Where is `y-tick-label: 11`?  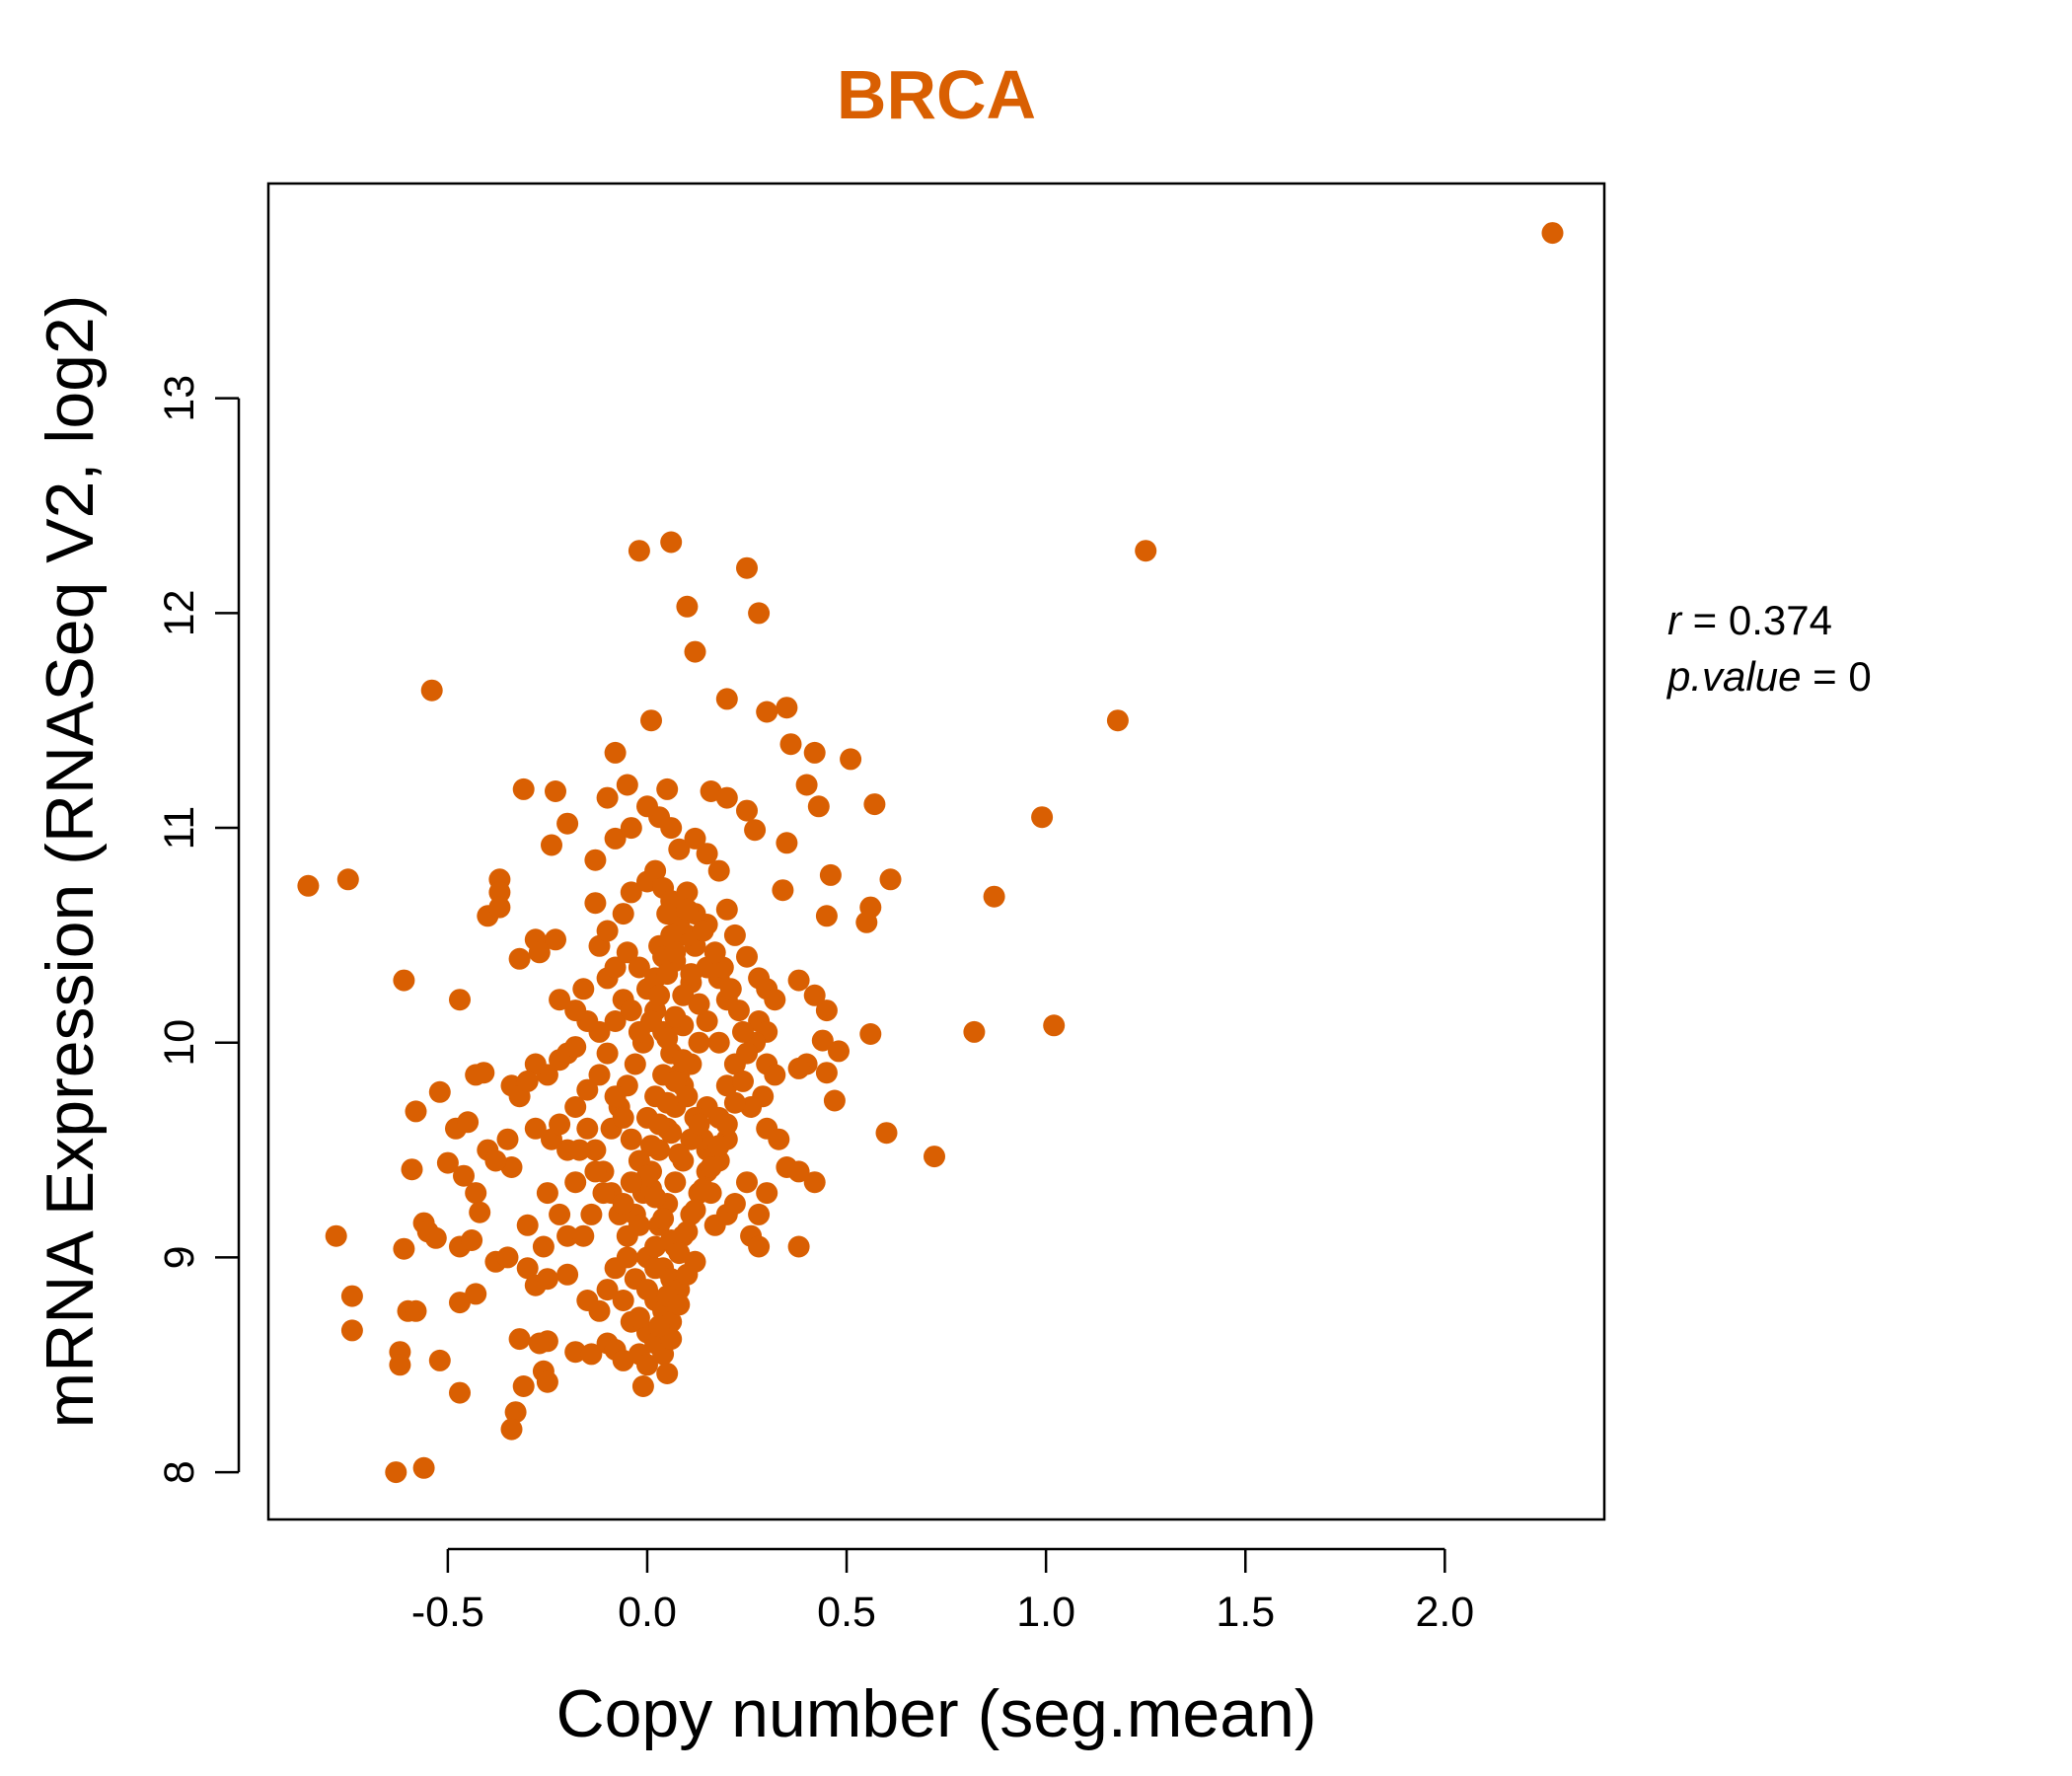 y-tick-label: 11 is located at coordinates (179, 829).